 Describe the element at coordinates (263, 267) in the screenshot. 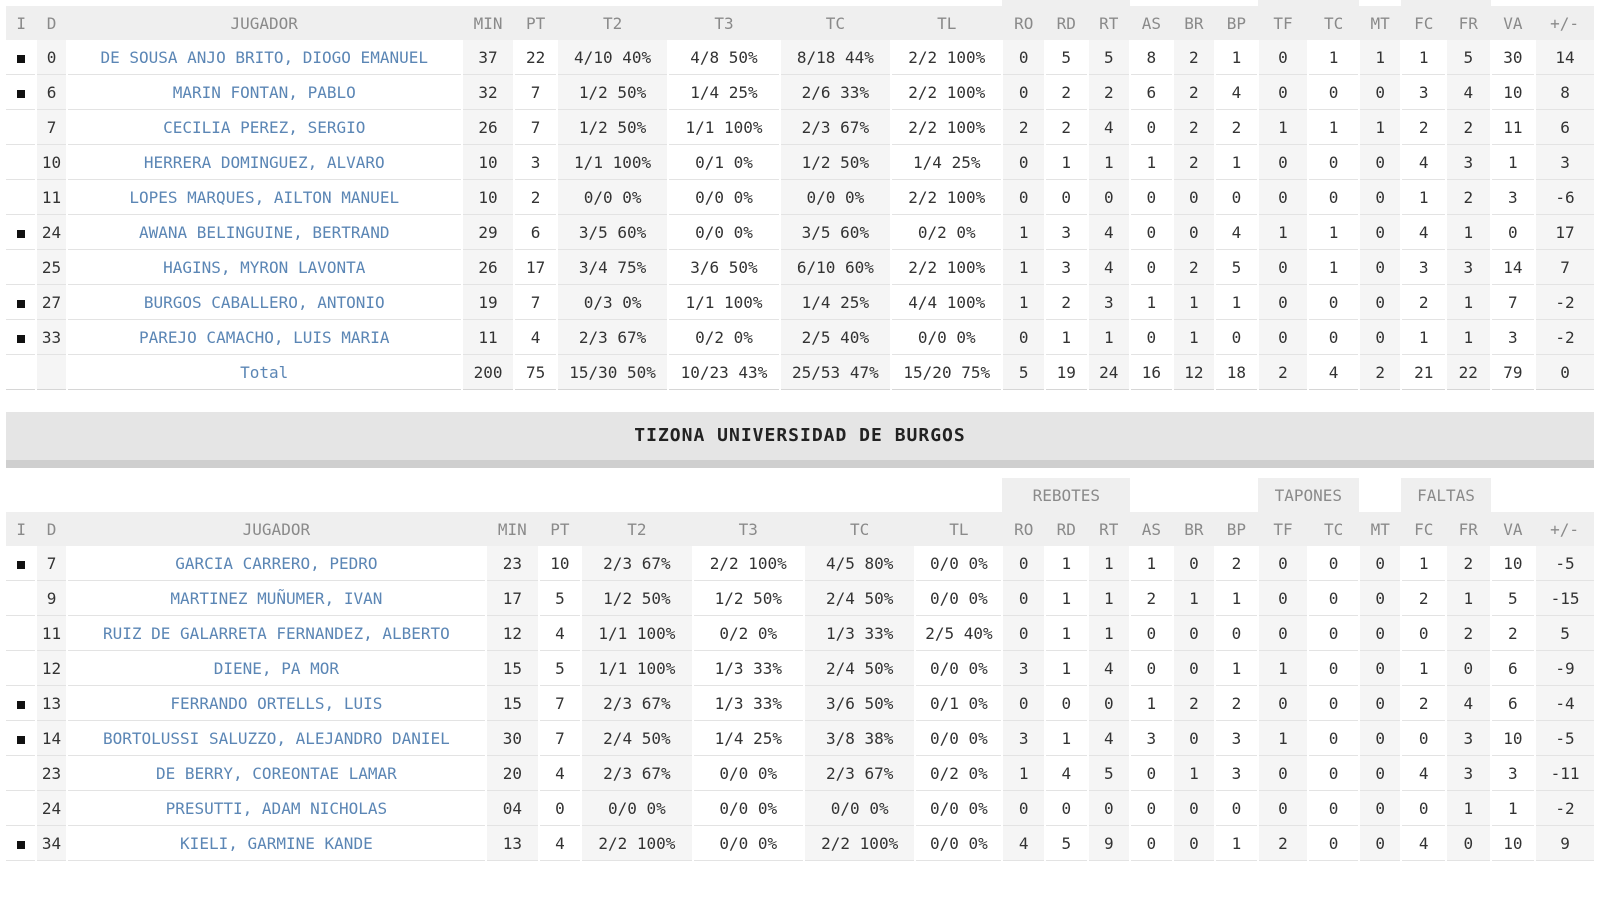

I see `player-name-link: HAGINS, MYRON LAVONTA` at that location.